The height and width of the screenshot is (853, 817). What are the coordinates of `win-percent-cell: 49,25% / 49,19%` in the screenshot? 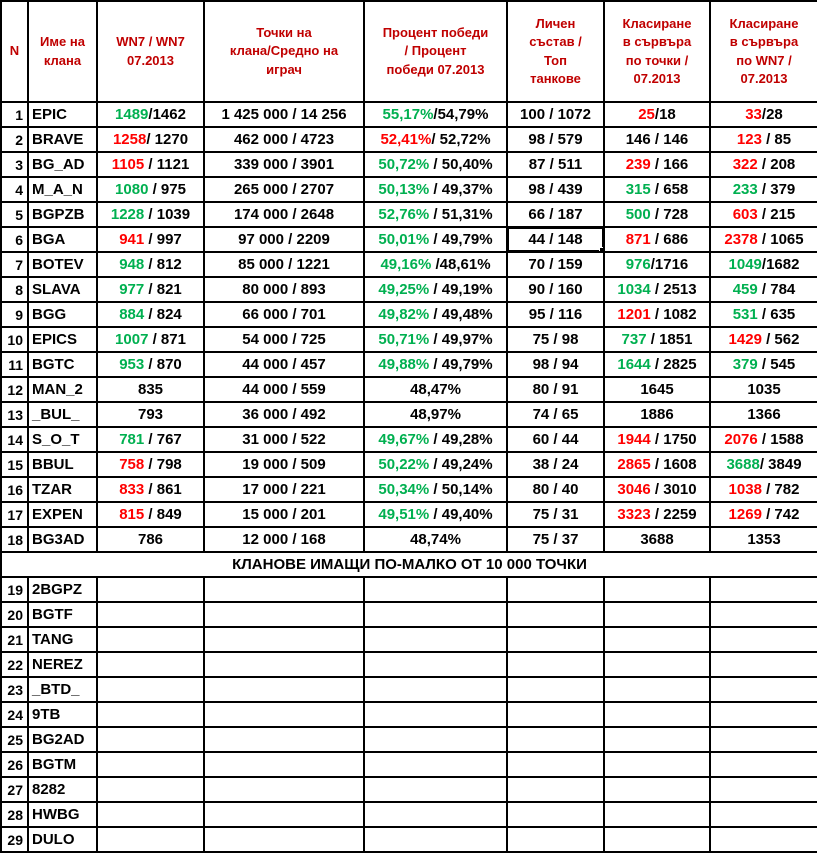 It's located at (435, 289).